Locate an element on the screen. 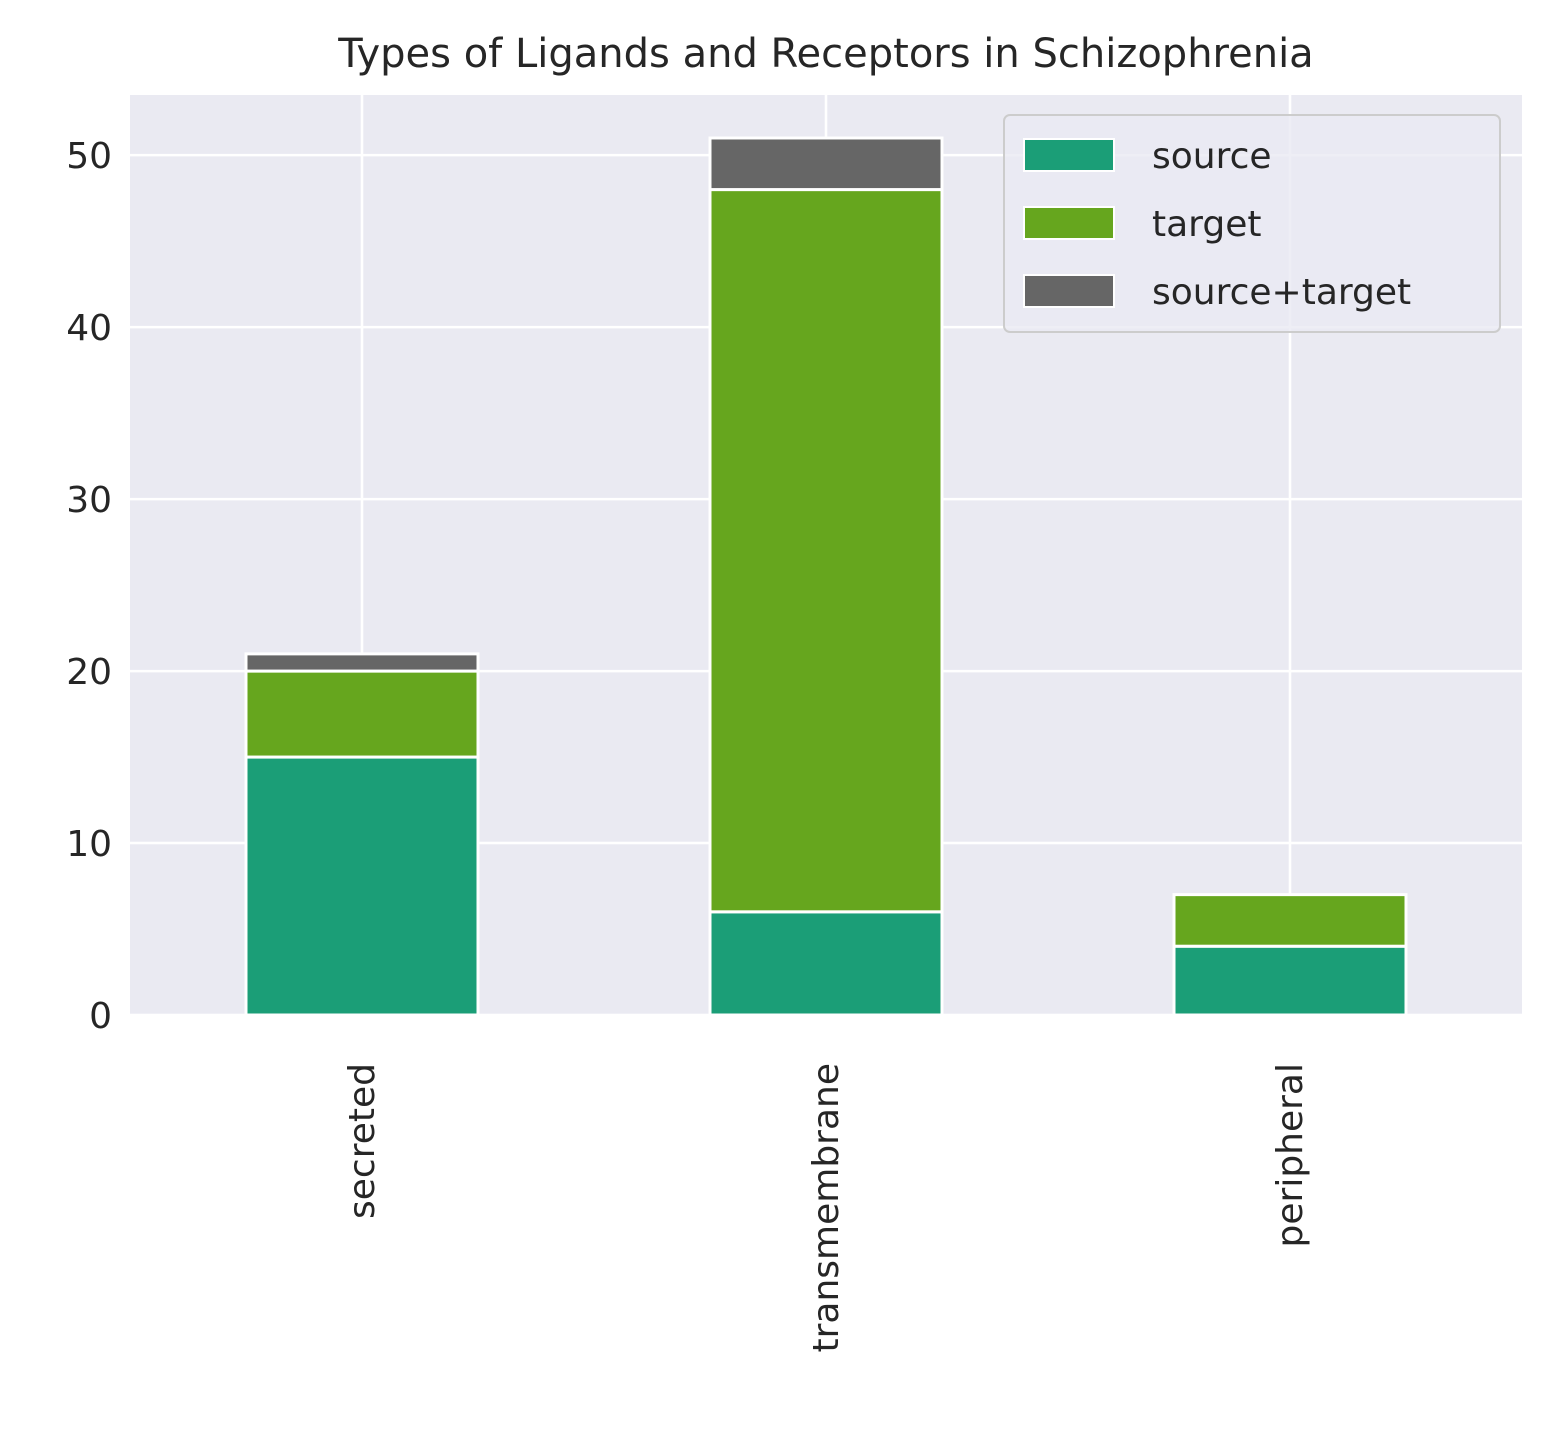  legend-frame is located at coordinates (1252, 223).